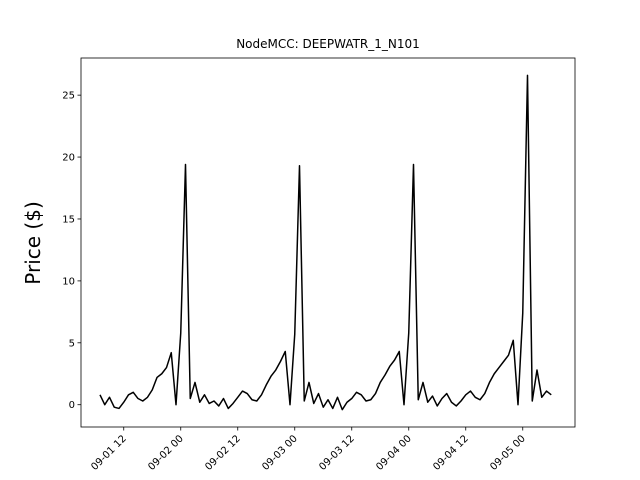 Image resolution: width=640 pixels, height=480 pixels. I want to click on x-tick-label: 09-03 00, so click(280, 453).